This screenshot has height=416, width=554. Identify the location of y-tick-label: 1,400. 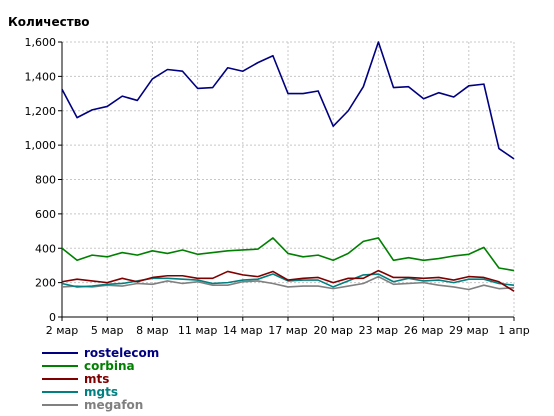
(41, 76).